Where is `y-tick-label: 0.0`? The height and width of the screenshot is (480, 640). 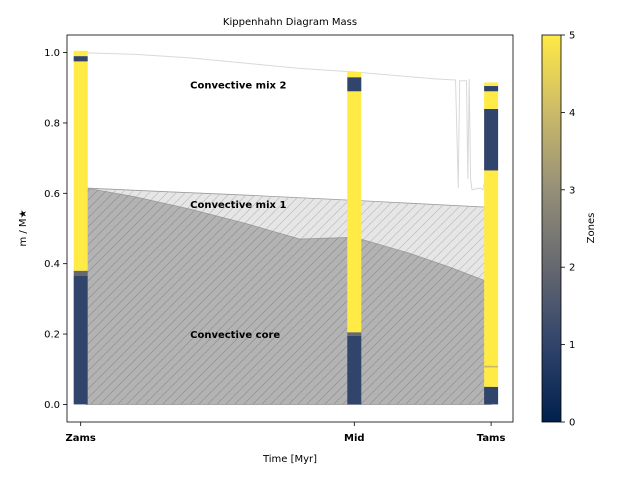 y-tick-label: 0.0 is located at coordinates (52, 405).